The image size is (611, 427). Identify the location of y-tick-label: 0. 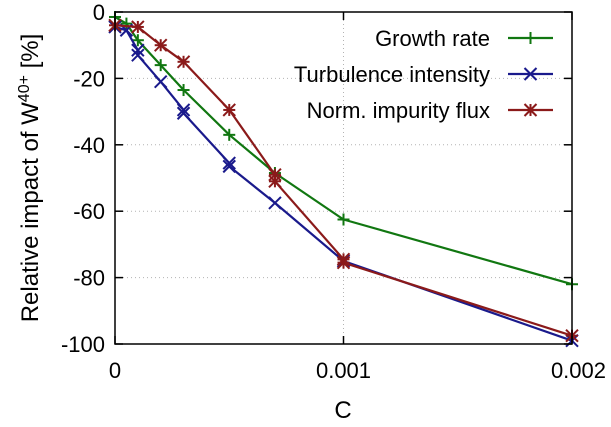
(99, 12).